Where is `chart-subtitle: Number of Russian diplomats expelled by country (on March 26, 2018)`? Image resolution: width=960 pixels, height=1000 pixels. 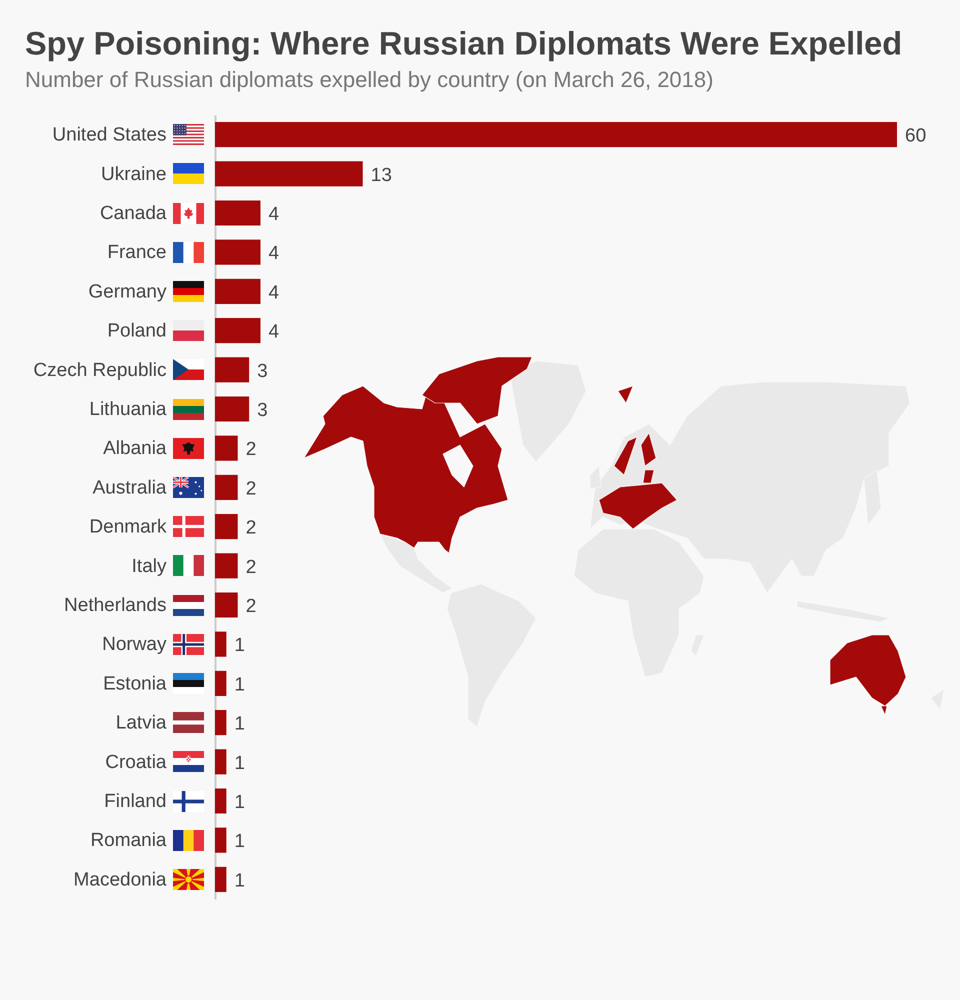 chart-subtitle: Number of Russian diplomats expelled by country (on March 26, 2018) is located at coordinates (369, 79).